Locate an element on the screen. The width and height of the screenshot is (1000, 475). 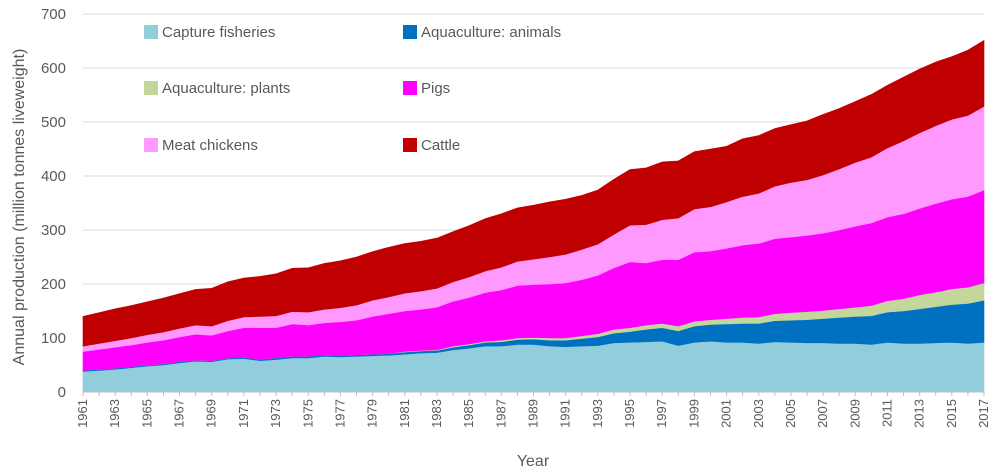
x-tick-label: 1961 is located at coordinates (82, 413).